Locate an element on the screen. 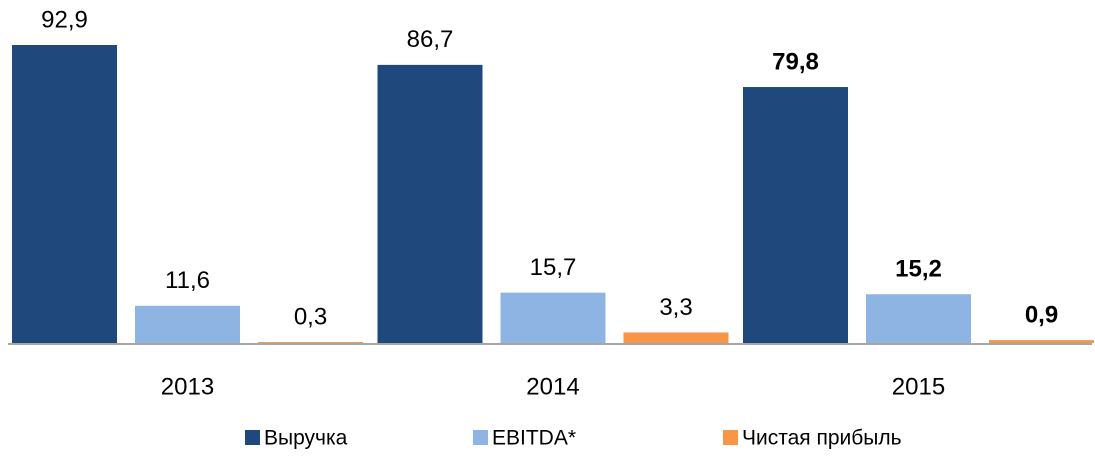 This screenshot has width=1095, height=460. value-label: 79,8 is located at coordinates (795, 61).